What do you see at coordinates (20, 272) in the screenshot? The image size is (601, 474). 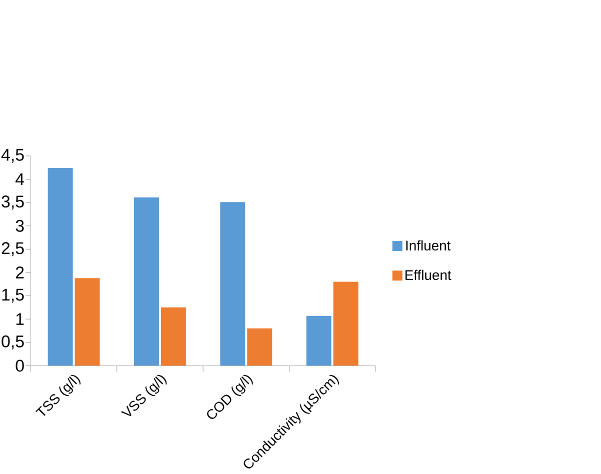 I see `y-tick-label: 2` at bounding box center [20, 272].